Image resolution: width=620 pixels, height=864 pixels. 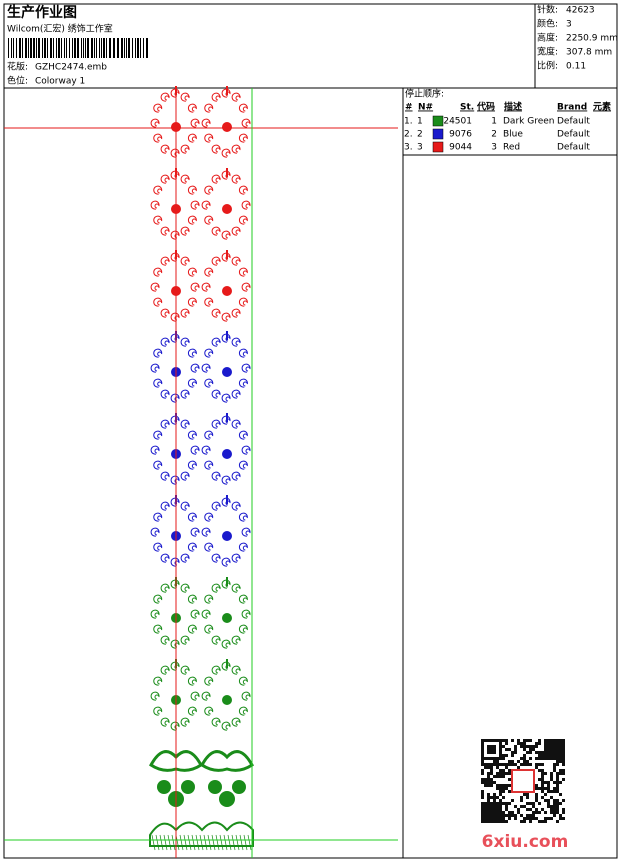 I want to click on stop-title: 停止顺序:, so click(x=424, y=94).